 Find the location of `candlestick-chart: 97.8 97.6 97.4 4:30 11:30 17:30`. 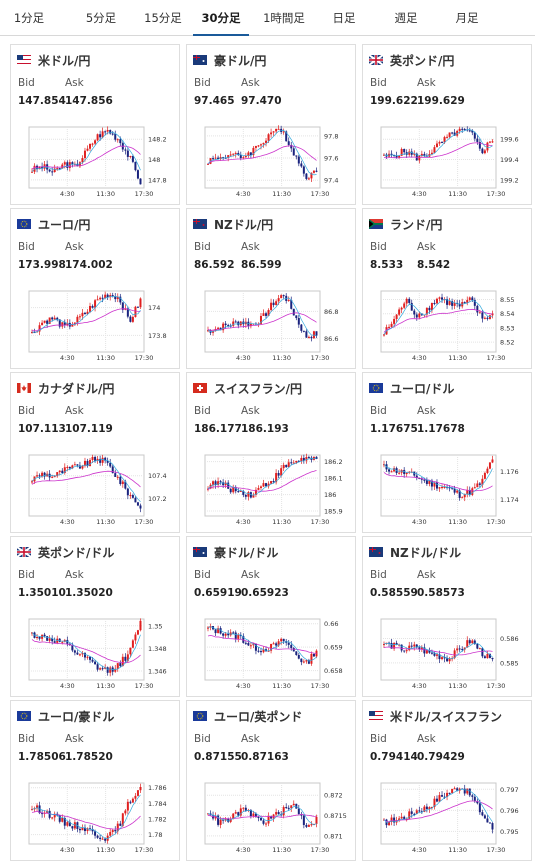

candlestick-chart: 97.8 97.6 97.4 4:30 11:30 17:30 is located at coordinates (275, 160).